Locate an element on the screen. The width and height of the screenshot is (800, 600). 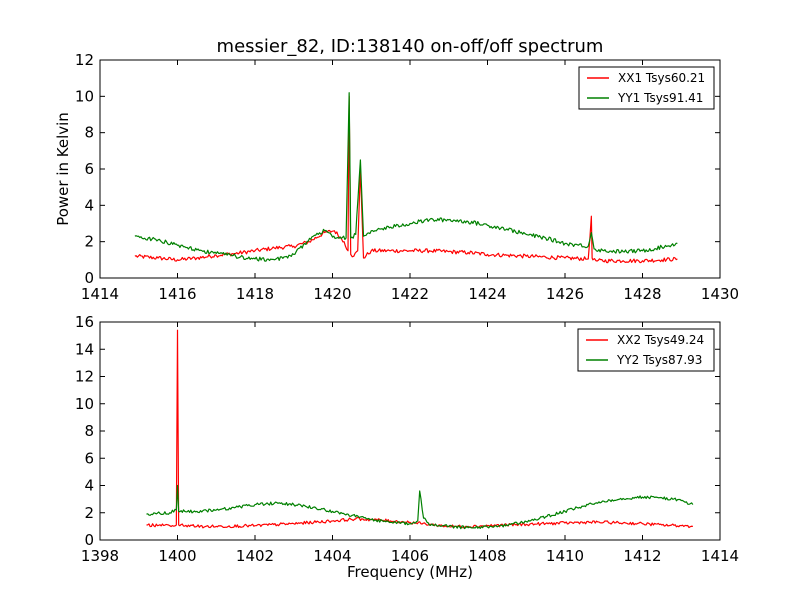
x-tick-label: 1402 is located at coordinates (255, 556).